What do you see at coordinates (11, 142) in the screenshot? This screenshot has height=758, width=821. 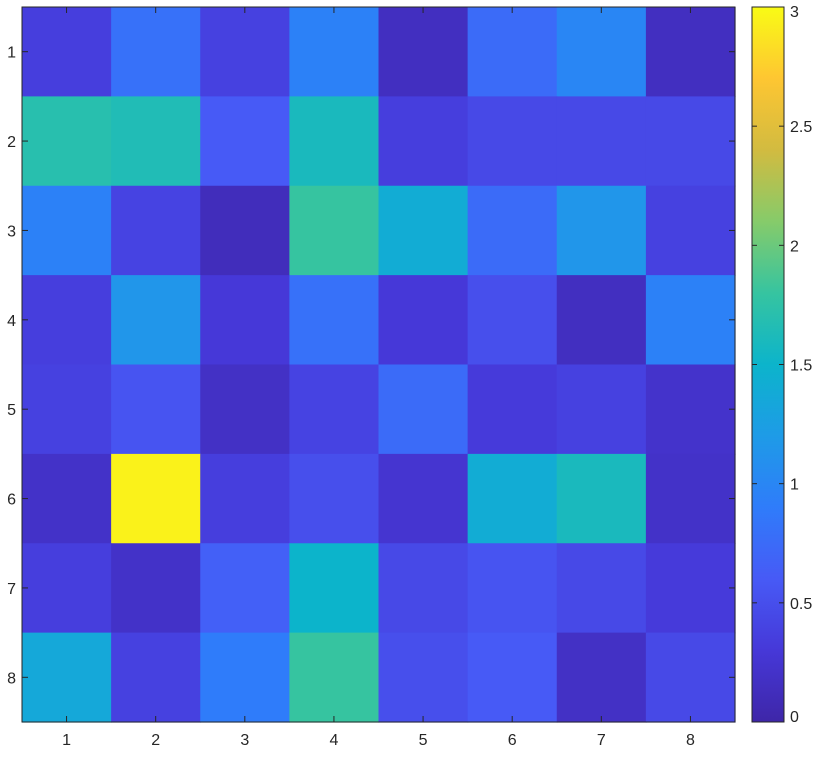 I see `y-tick-label: 2` at bounding box center [11, 142].